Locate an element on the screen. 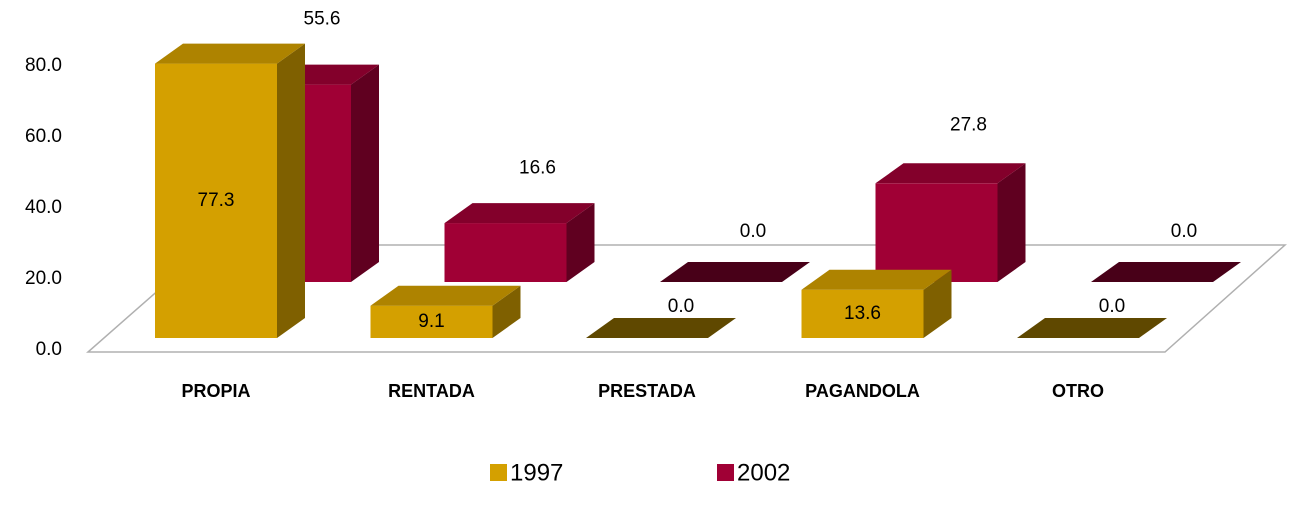  legend-label: 1997 is located at coordinates (536, 472).